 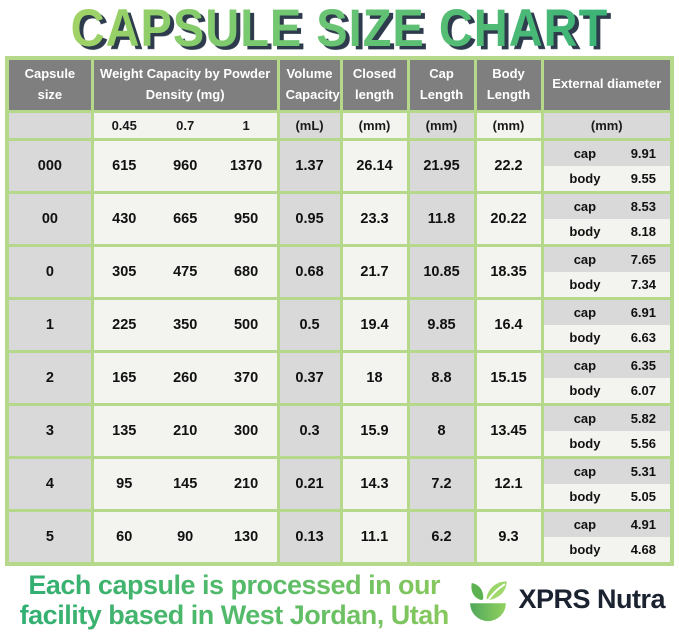 What do you see at coordinates (508, 483) in the screenshot?
I see `body-length-value: 12.1` at bounding box center [508, 483].